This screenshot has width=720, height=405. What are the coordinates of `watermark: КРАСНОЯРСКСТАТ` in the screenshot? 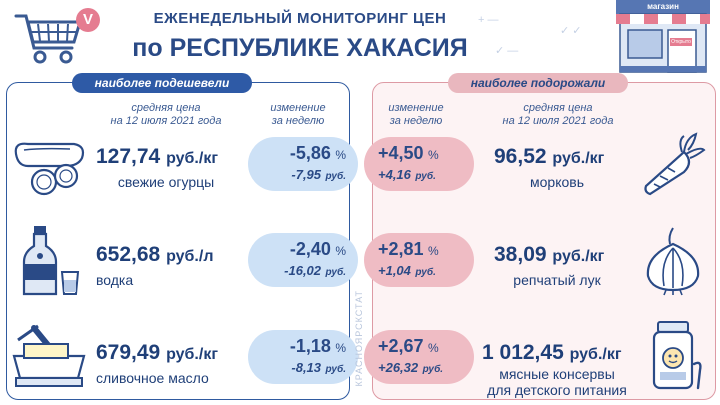 It's located at (359, 338).